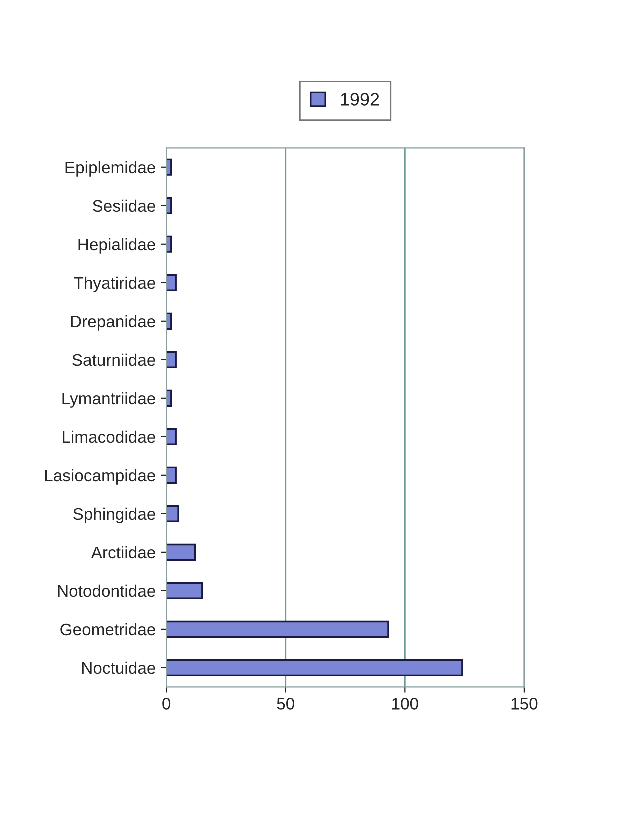 The width and height of the screenshot is (617, 823). What do you see at coordinates (405, 704) in the screenshot?
I see `x-tick-label: 100` at bounding box center [405, 704].